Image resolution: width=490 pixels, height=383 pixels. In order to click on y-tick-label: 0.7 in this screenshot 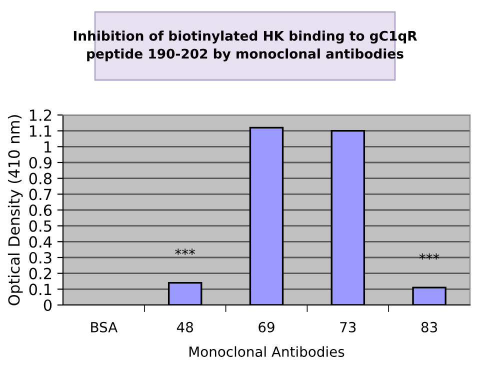, I will do `click(40, 194)`.